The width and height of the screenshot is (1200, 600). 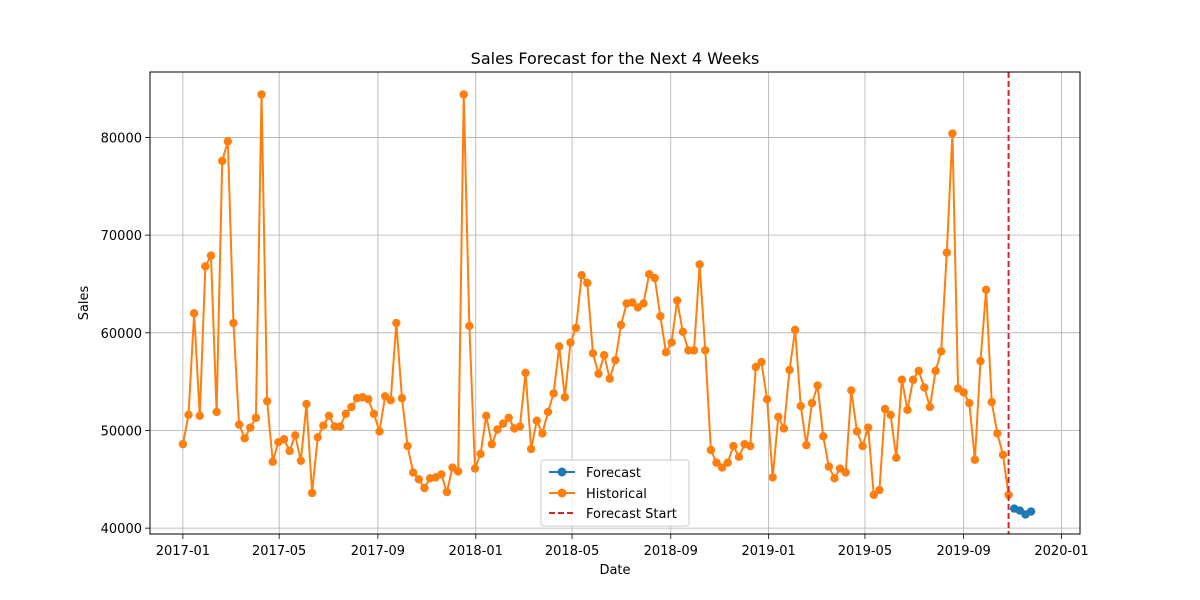 What do you see at coordinates (121, 138) in the screenshot?
I see `y-tick-label: 80000` at bounding box center [121, 138].